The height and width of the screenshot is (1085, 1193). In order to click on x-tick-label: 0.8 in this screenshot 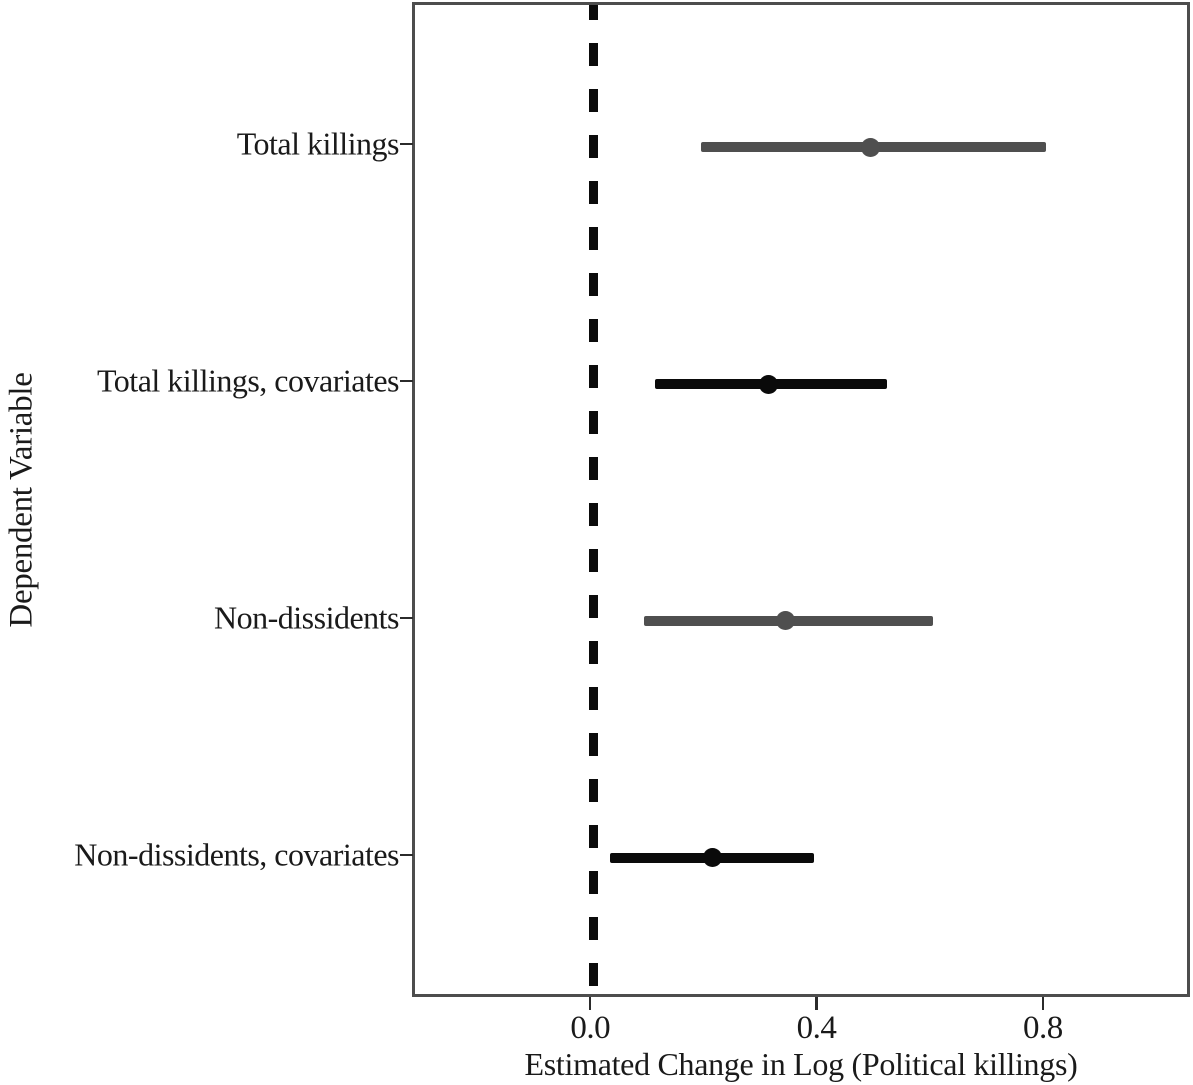, I will do `click(1043, 1028)`.